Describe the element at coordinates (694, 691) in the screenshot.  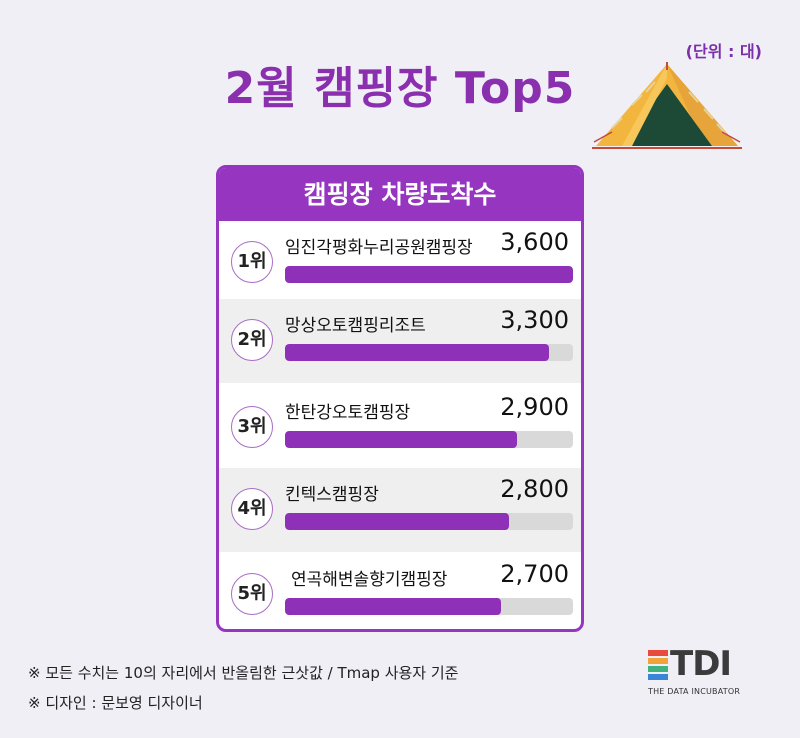
I see `logo-subtitle: THE DATA INCUBATOR` at that location.